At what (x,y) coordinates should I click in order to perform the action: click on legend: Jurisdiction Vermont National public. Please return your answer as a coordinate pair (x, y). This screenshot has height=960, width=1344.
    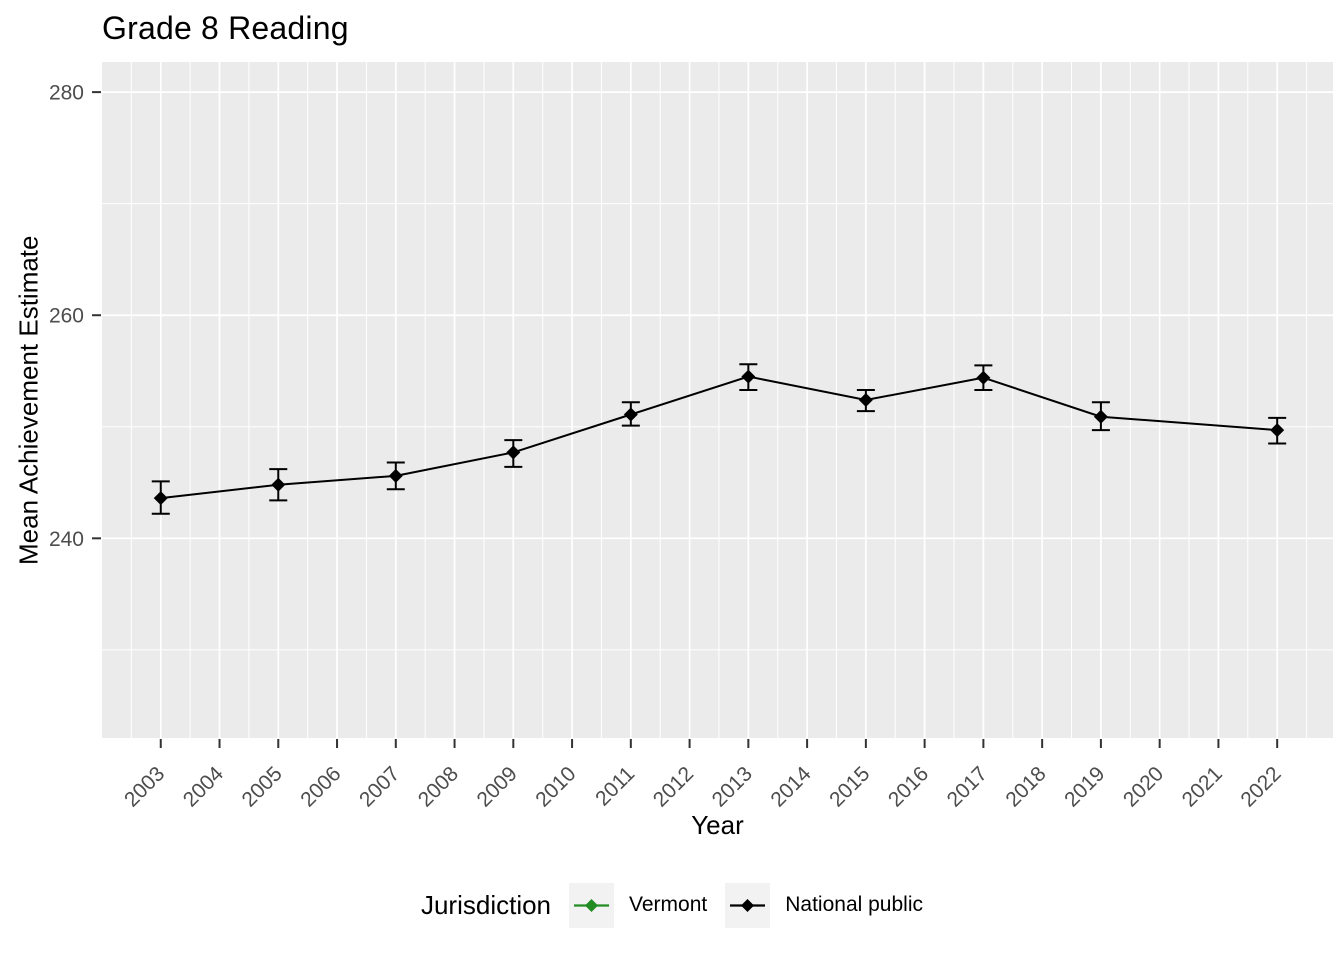
    Looking at the image, I should click on (672, 905).